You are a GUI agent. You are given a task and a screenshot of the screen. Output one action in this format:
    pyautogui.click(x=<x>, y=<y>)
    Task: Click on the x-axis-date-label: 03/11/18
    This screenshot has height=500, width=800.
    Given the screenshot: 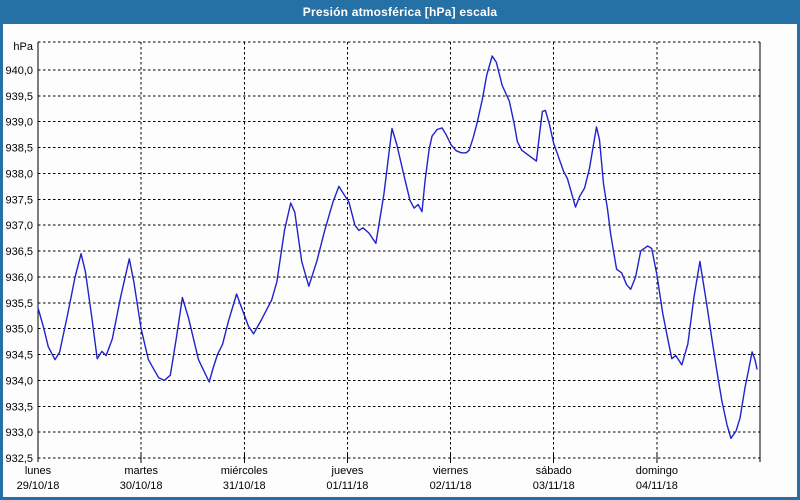 What is the action you would take?
    pyautogui.click(x=554, y=486)
    